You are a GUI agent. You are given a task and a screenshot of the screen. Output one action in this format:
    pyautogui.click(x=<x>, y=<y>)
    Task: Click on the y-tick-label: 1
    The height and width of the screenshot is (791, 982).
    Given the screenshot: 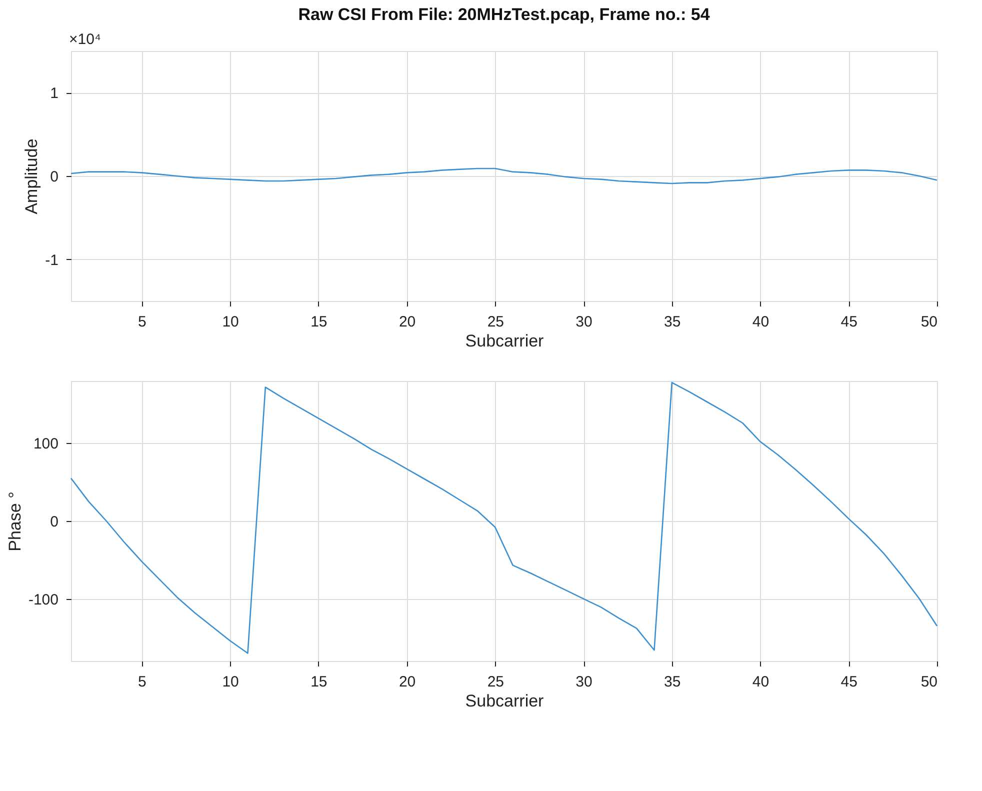 What is the action you would take?
    pyautogui.click(x=54, y=93)
    